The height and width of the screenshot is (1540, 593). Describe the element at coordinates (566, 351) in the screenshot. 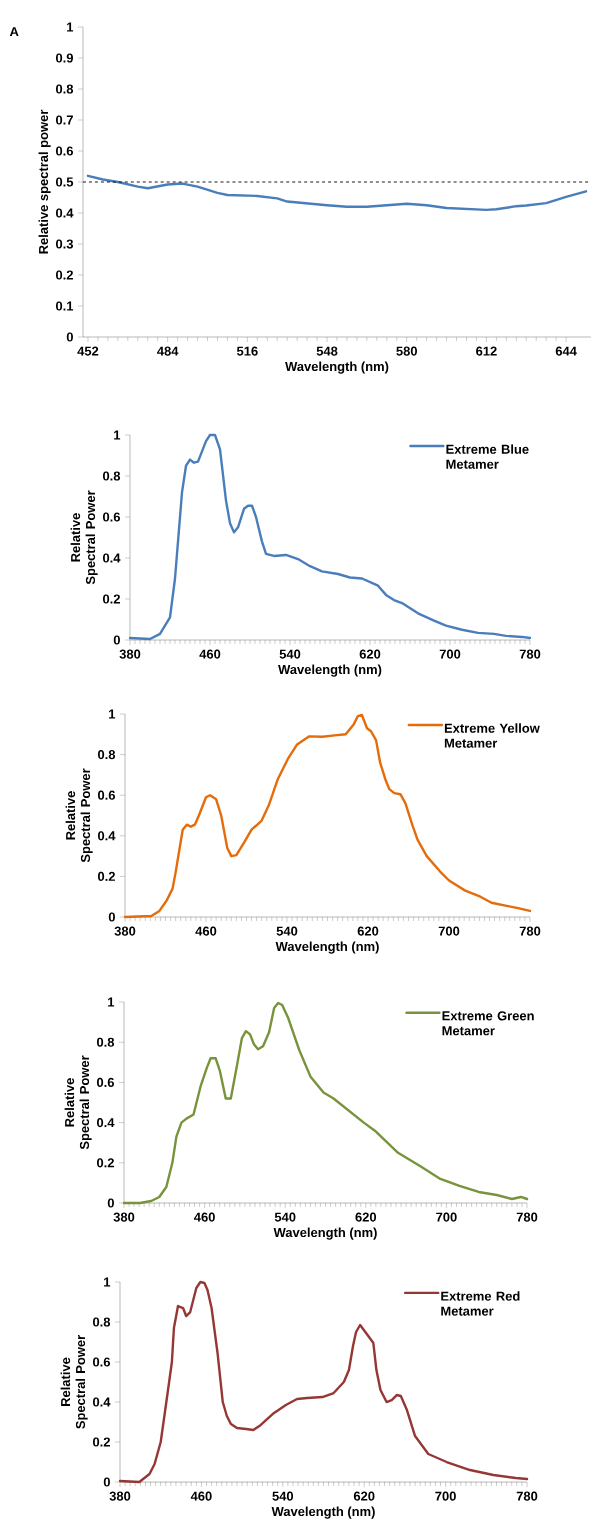

I see `x-tick-label: 644` at that location.